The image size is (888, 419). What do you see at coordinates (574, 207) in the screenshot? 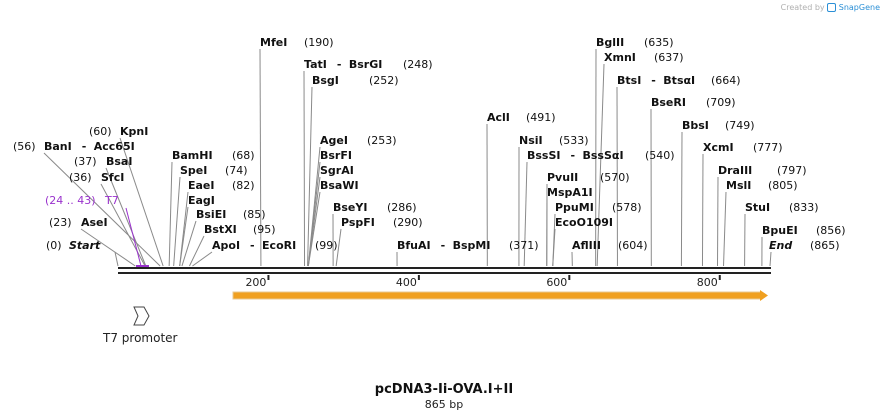
I see `enzyme-label: PpuMI` at bounding box center [574, 207].